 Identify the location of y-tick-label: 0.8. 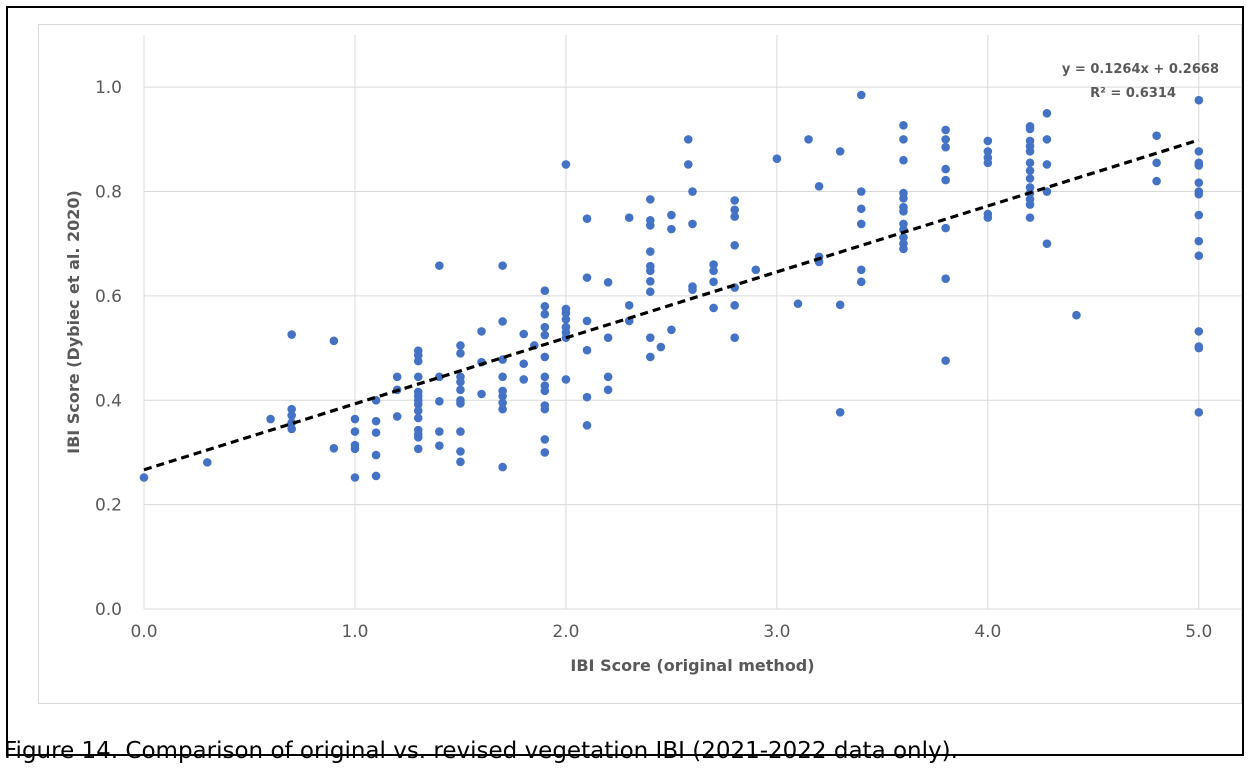
(108, 193).